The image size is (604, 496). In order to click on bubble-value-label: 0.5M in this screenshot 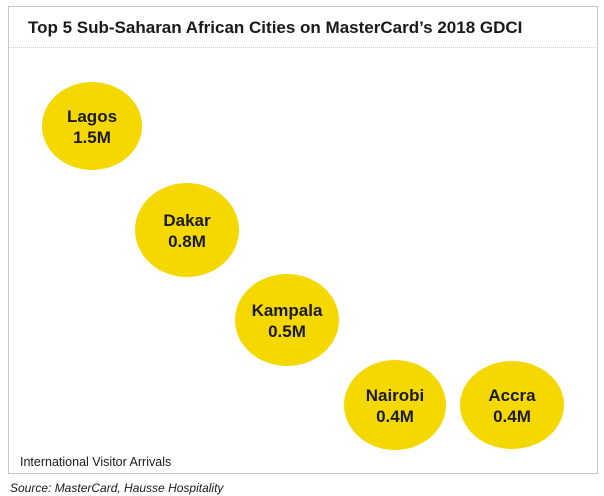, I will do `click(287, 331)`.